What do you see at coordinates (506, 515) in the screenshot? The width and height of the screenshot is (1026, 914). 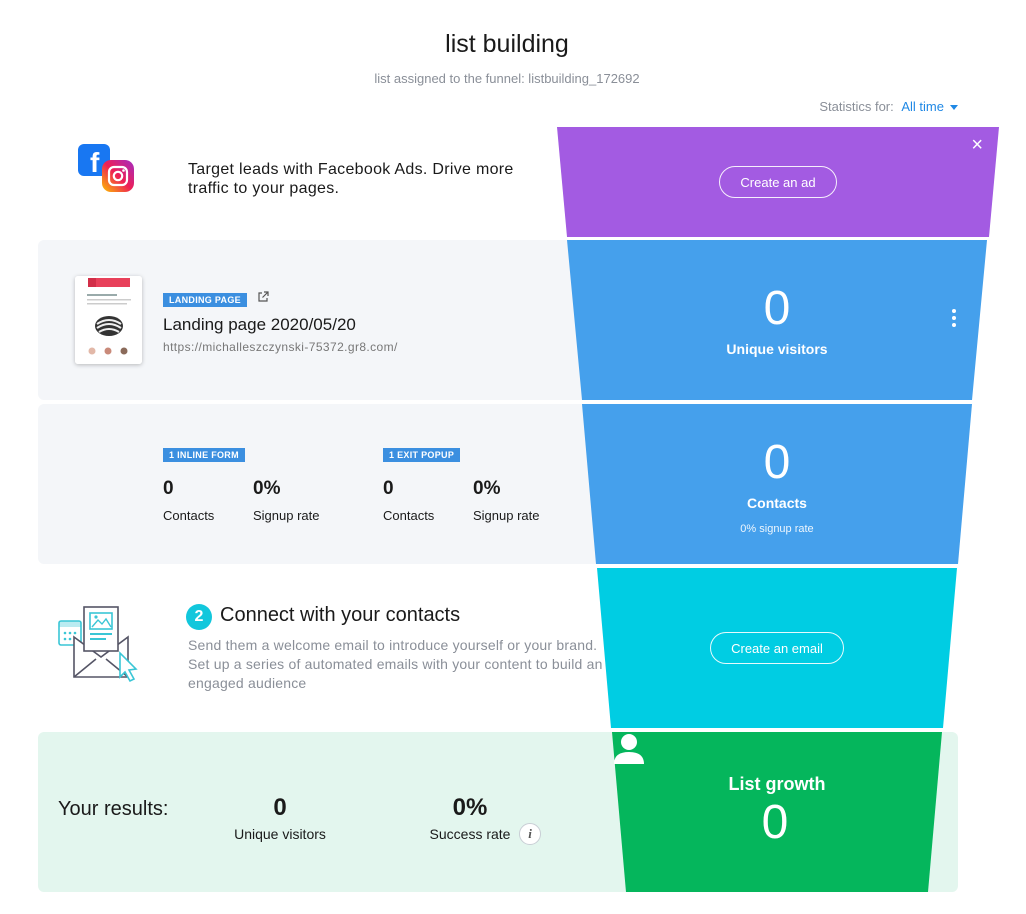 I see `exit-popup-rate-label: Signup rate` at bounding box center [506, 515].